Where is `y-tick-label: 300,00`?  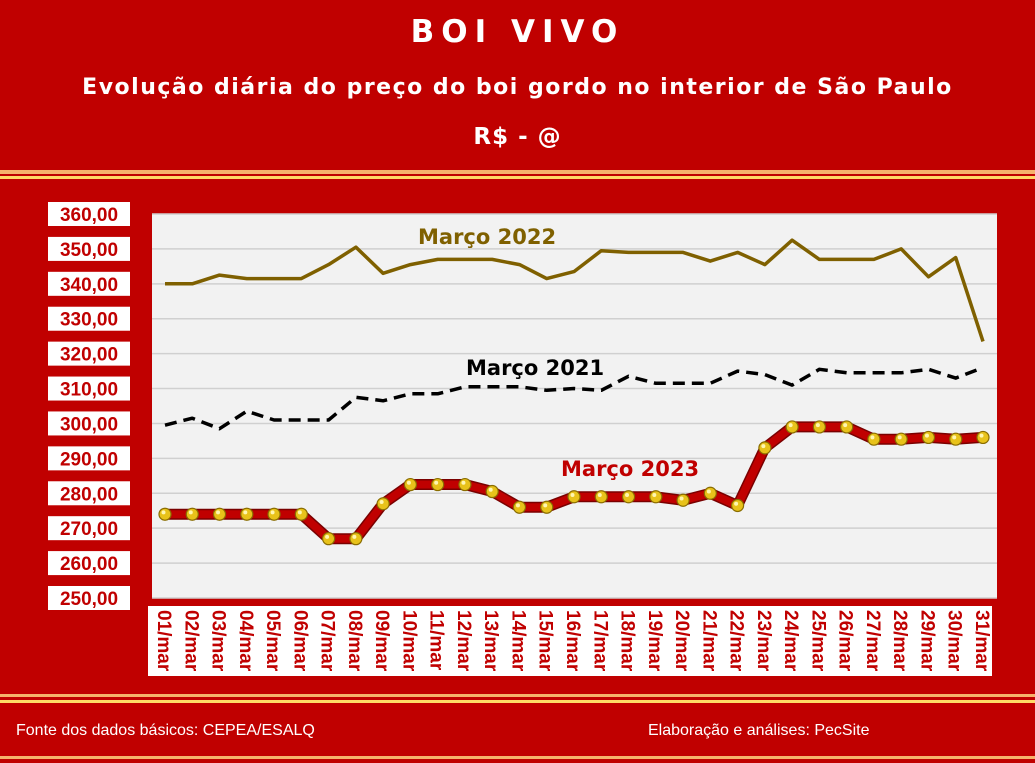
y-tick-label: 300,00 is located at coordinates (89, 424).